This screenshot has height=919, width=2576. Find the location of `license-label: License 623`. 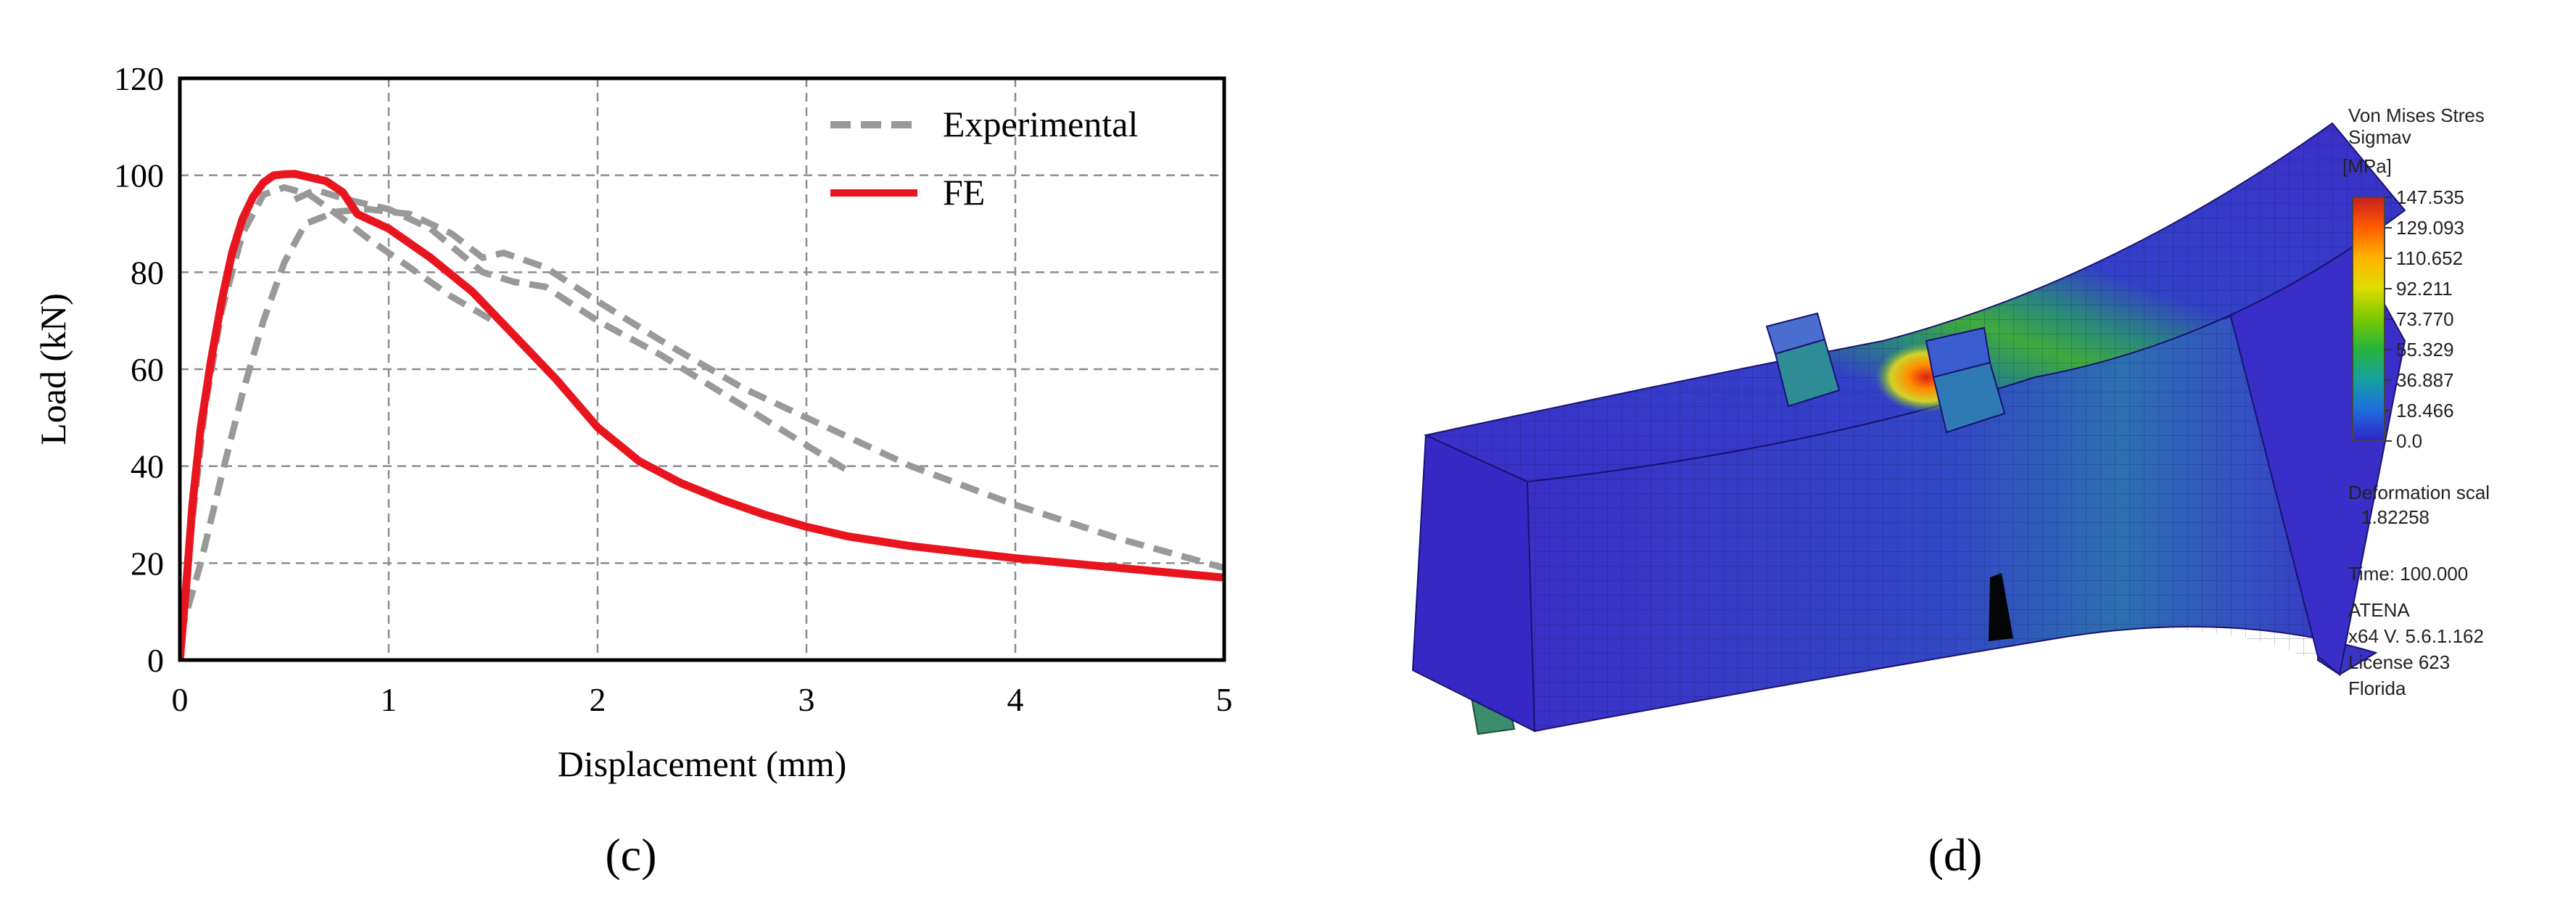

license-label: License 623 is located at coordinates (2399, 662).